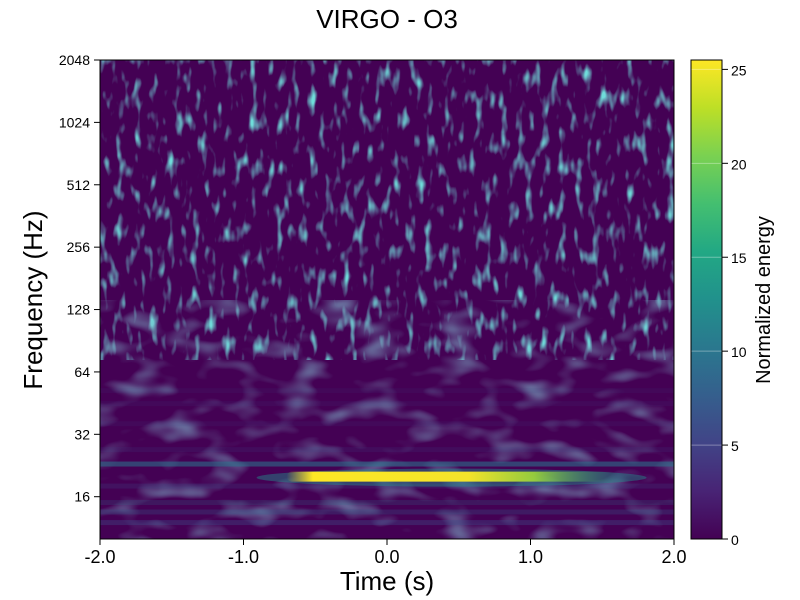 The height and width of the screenshot is (600, 800). I want to click on colorbar-tick-label: 10, so click(739, 352).